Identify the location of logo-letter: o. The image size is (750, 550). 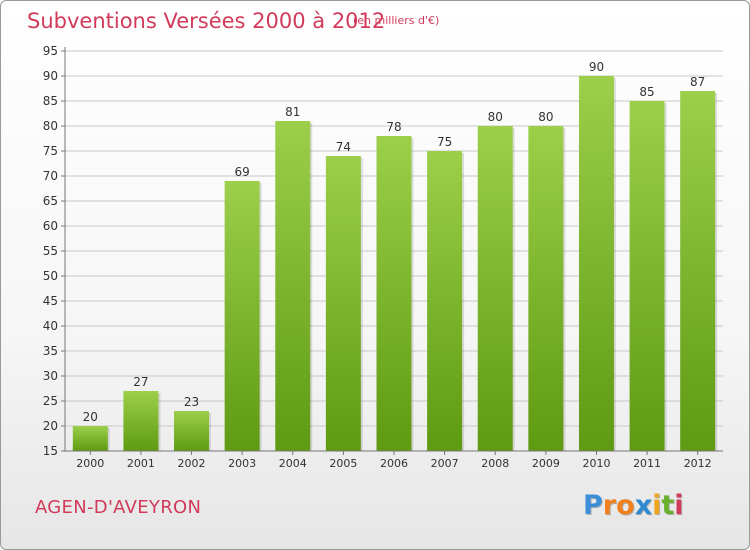
(625, 505).